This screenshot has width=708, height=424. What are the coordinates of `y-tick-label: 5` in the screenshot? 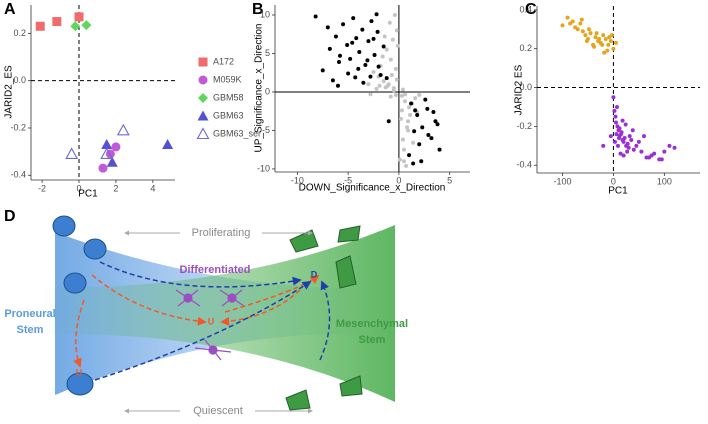 It's located at (267, 53).